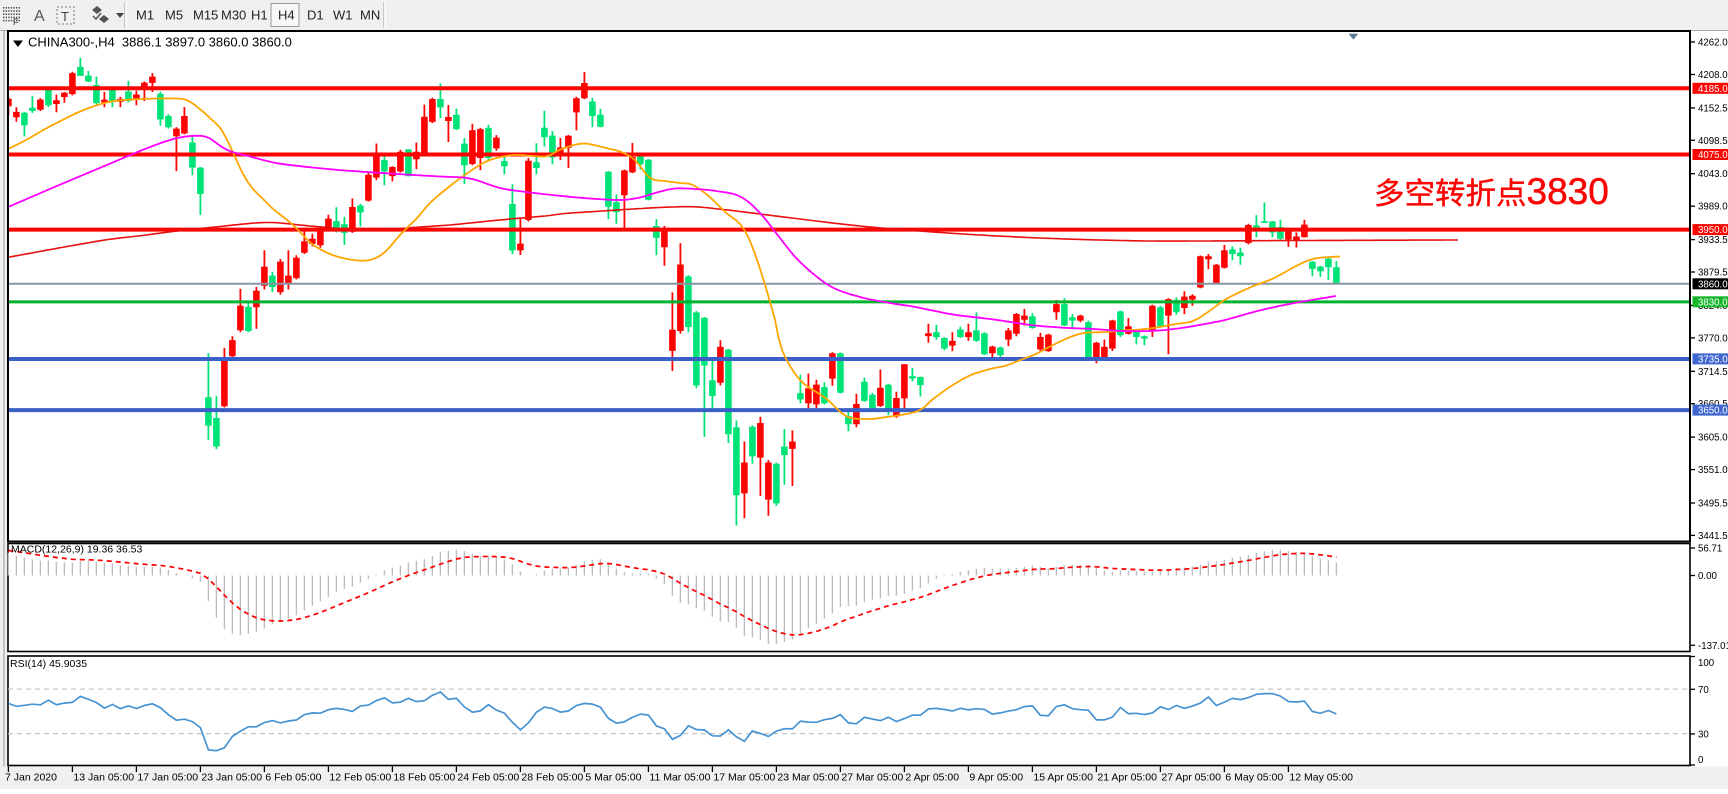 Image resolution: width=1728 pixels, height=794 pixels. What do you see at coordinates (1713, 470) in the screenshot?
I see `svg-text: 3551.0` at bounding box center [1713, 470].